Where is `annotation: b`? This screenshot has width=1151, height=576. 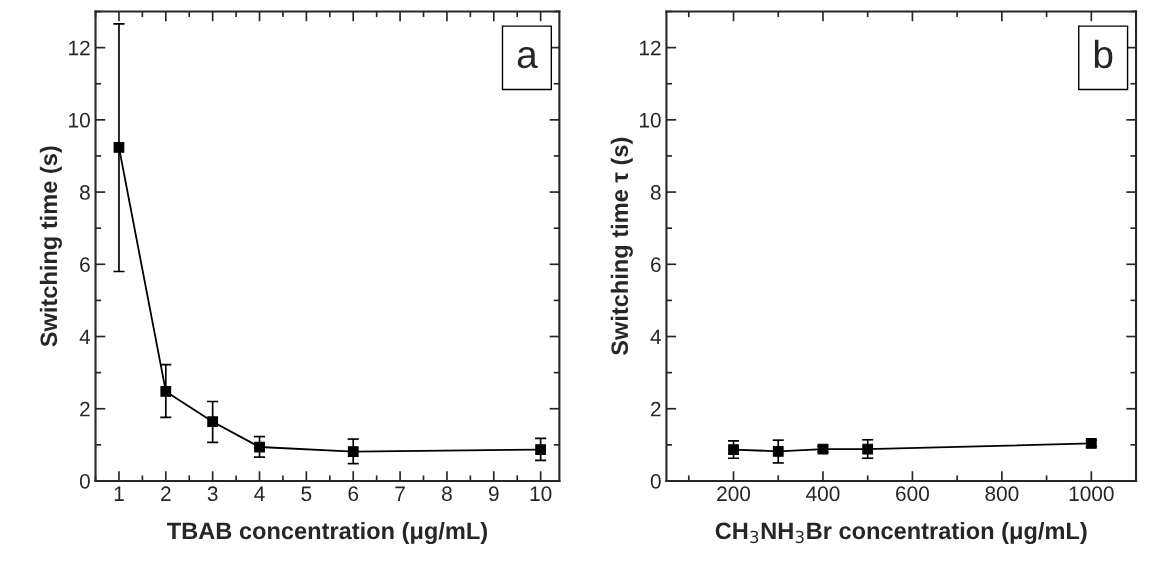
annotation: b is located at coordinates (1103, 54).